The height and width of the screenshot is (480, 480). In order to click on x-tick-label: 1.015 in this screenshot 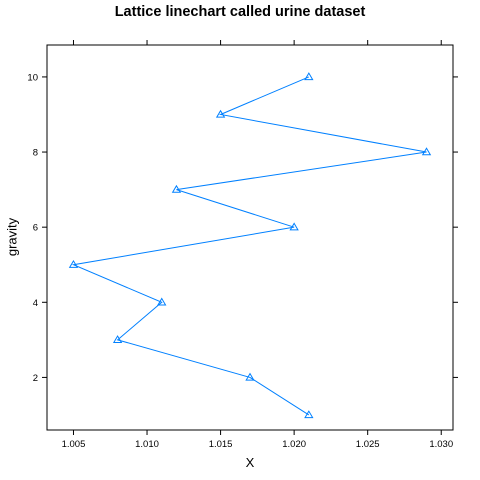, I will do `click(221, 444)`.